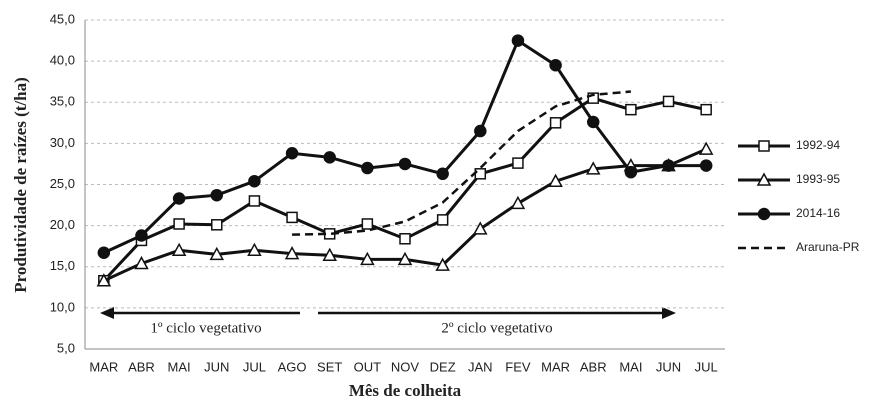 This screenshot has height=404, width=871. Describe the element at coordinates (818, 145) in the screenshot. I see `legend-label: 1992-94` at that location.